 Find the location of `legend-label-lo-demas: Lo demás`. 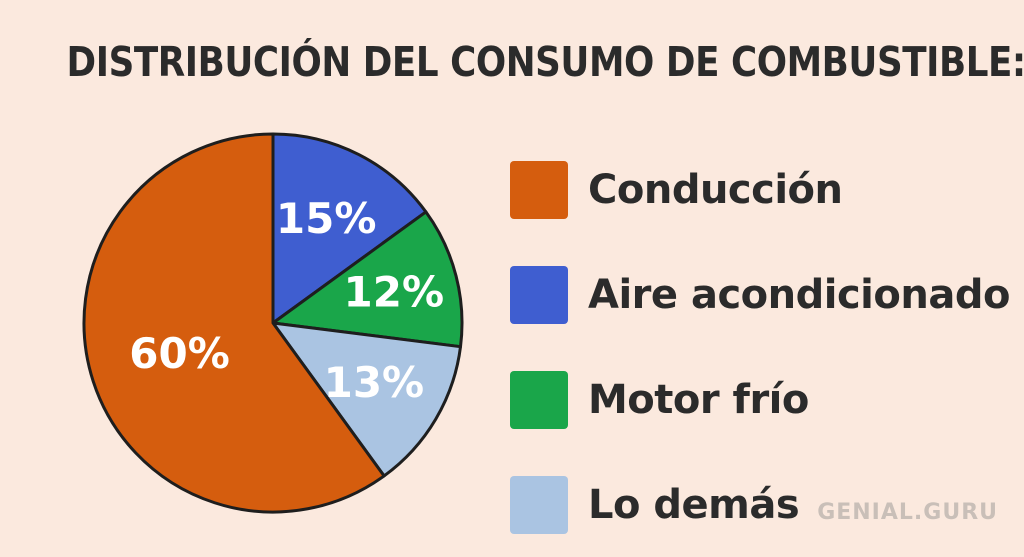

legend-label-lo-demas: Lo demás is located at coordinates (694, 504).